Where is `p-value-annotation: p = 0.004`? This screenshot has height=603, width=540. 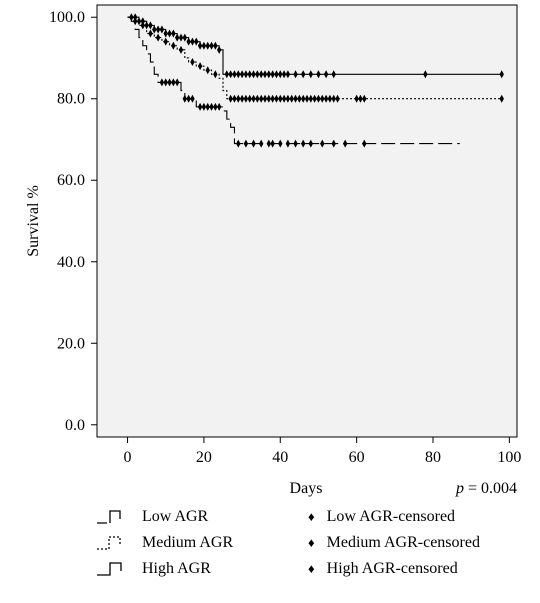 p-value-annotation: p = 0.004 is located at coordinates (486, 488).